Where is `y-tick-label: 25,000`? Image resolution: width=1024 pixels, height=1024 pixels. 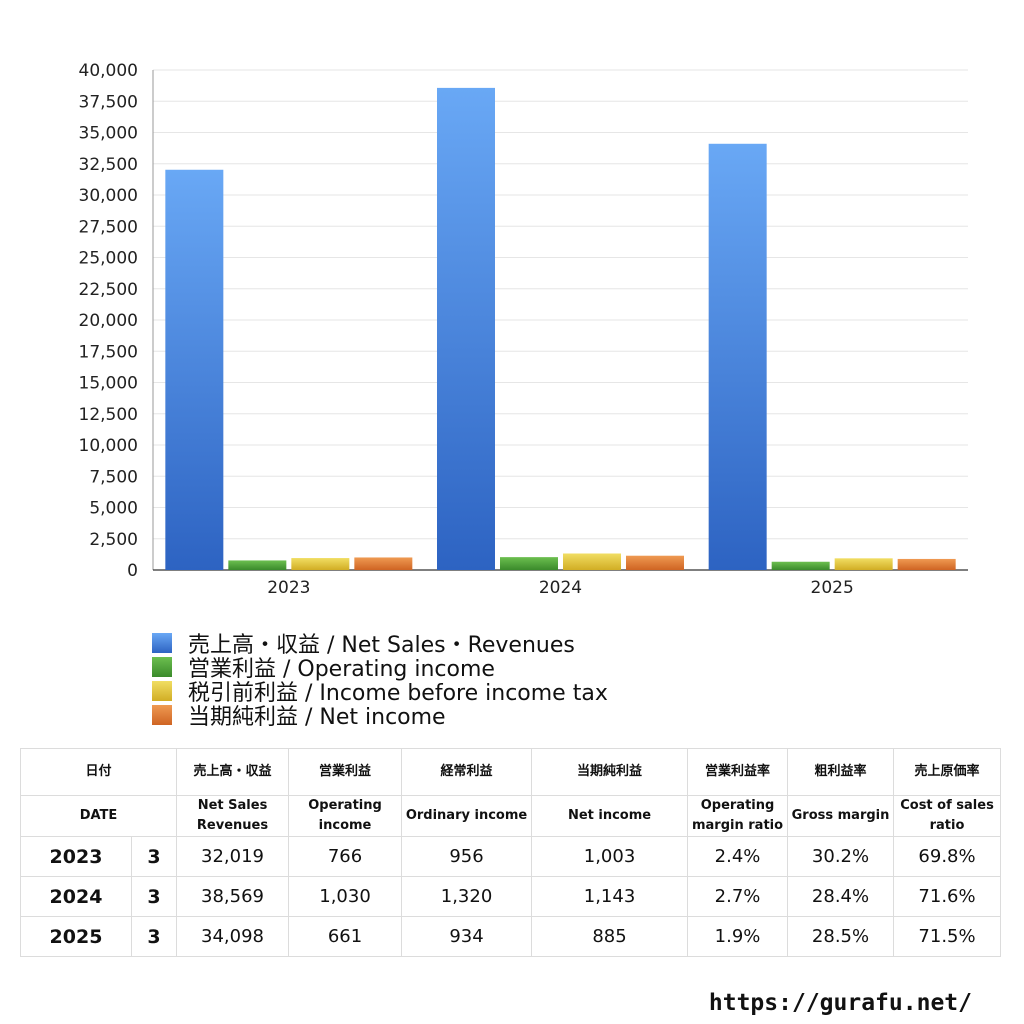 y-tick-label: 25,000 is located at coordinates (108, 259).